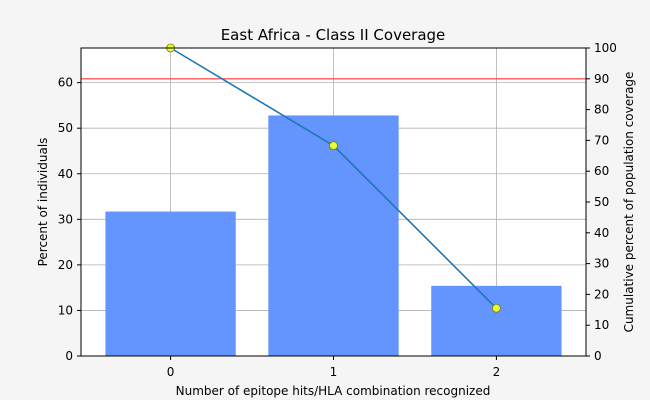 This screenshot has width=650, height=400. What do you see at coordinates (601, 294) in the screenshot?
I see `y2-tick-label-2: 20` at bounding box center [601, 294].